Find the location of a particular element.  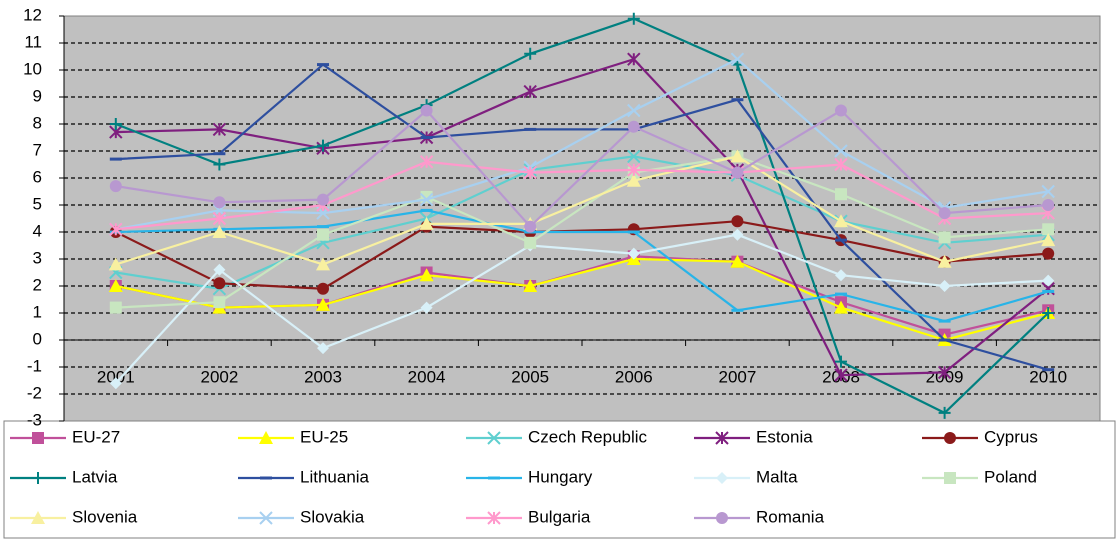

x-tick-label: 2003 is located at coordinates (323, 376).